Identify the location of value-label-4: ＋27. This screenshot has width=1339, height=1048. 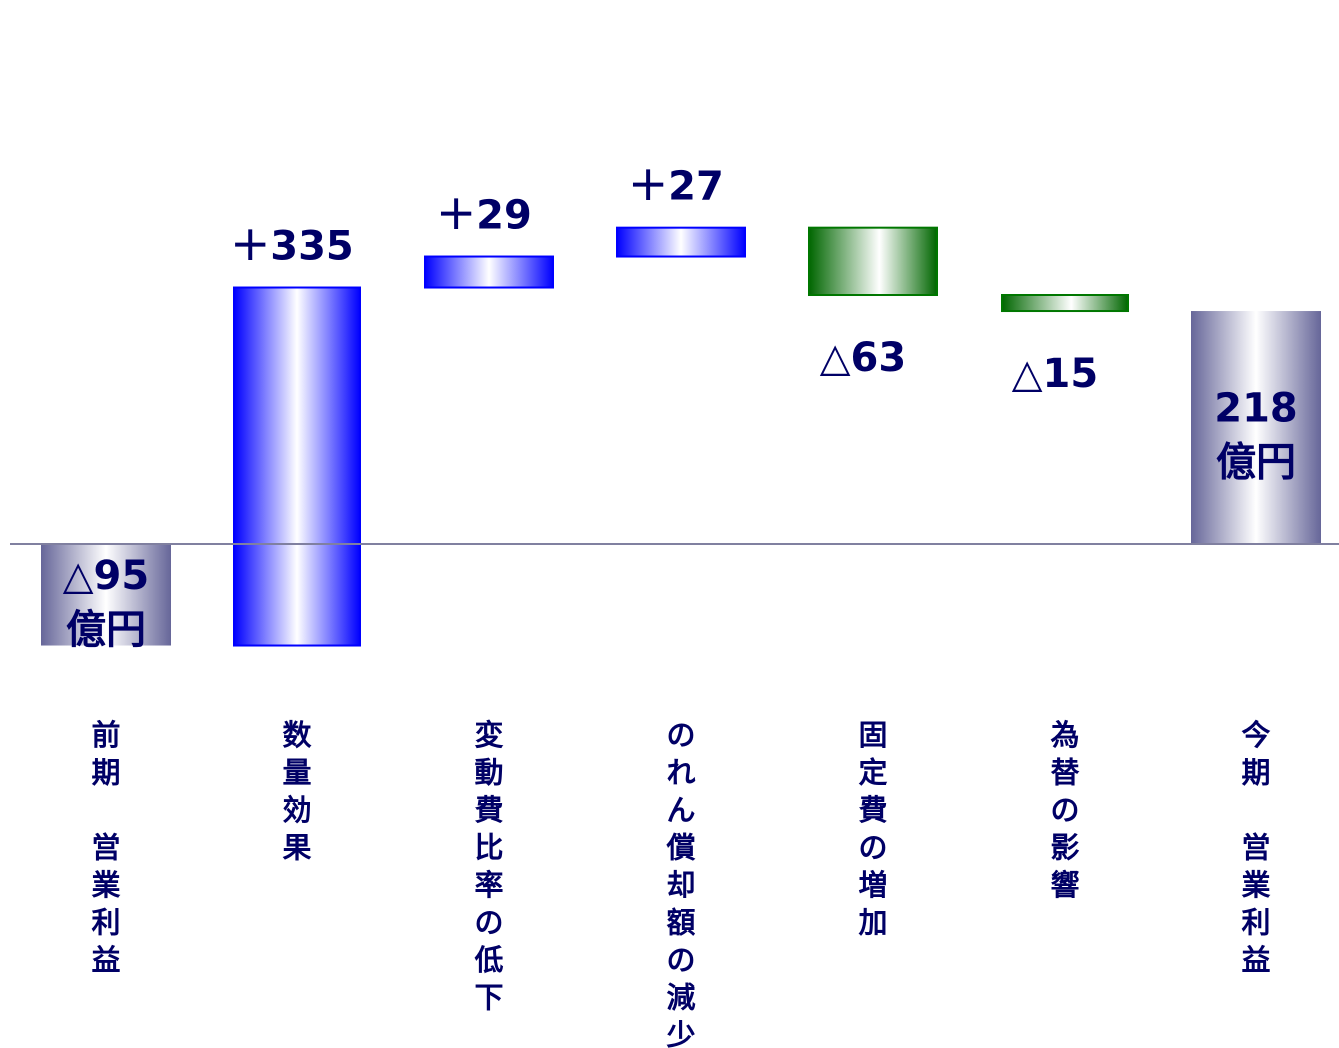
(676, 187).